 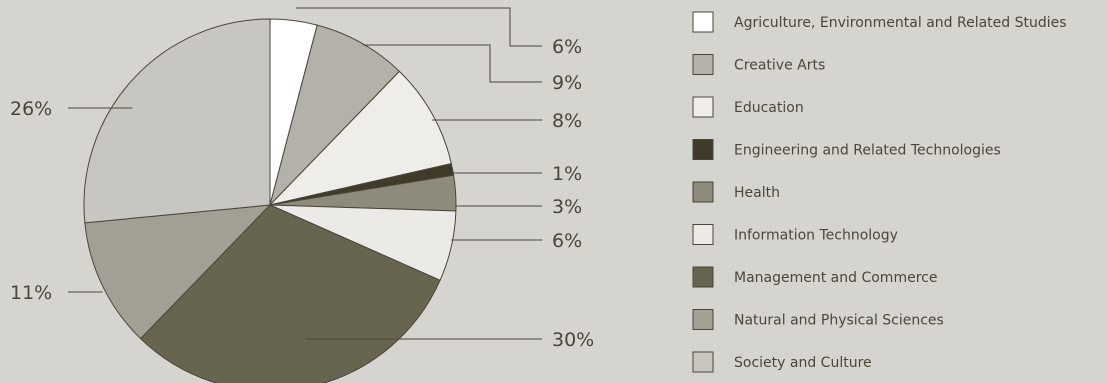 I want to click on legend-swatch-education, so click(x=703, y=107).